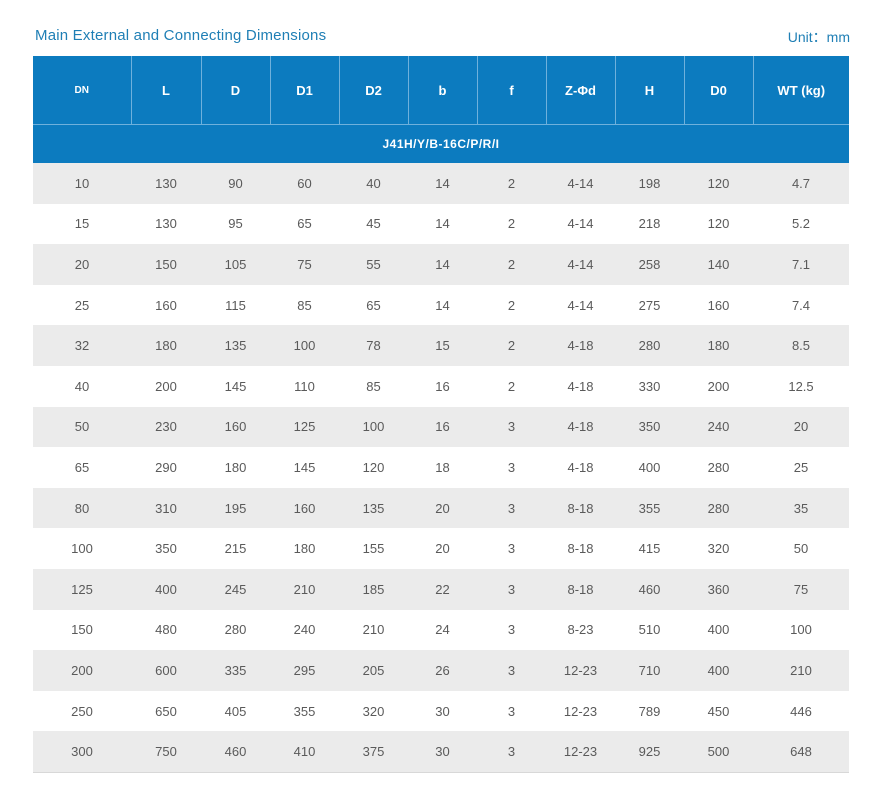 The image size is (885, 789). I want to click on page-title: Main External and Connecting Dimensions, so click(181, 35).